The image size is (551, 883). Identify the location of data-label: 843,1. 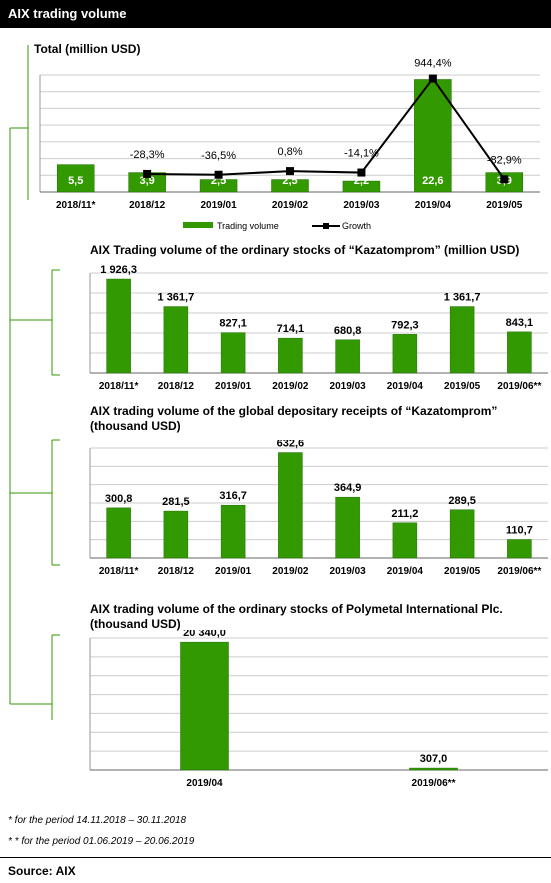
(520, 323).